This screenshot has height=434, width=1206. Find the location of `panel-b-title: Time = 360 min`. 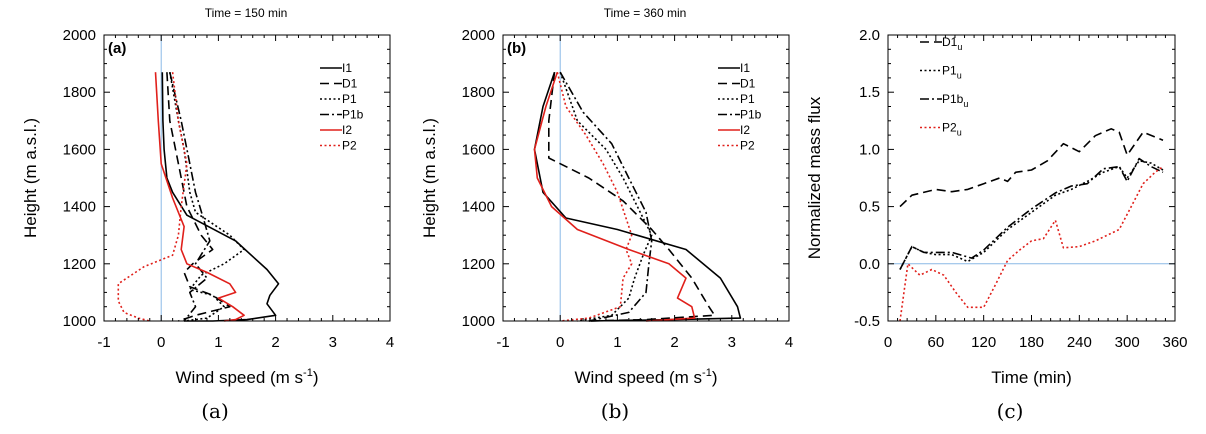

panel-b-title: Time = 360 min is located at coordinates (645, 13).